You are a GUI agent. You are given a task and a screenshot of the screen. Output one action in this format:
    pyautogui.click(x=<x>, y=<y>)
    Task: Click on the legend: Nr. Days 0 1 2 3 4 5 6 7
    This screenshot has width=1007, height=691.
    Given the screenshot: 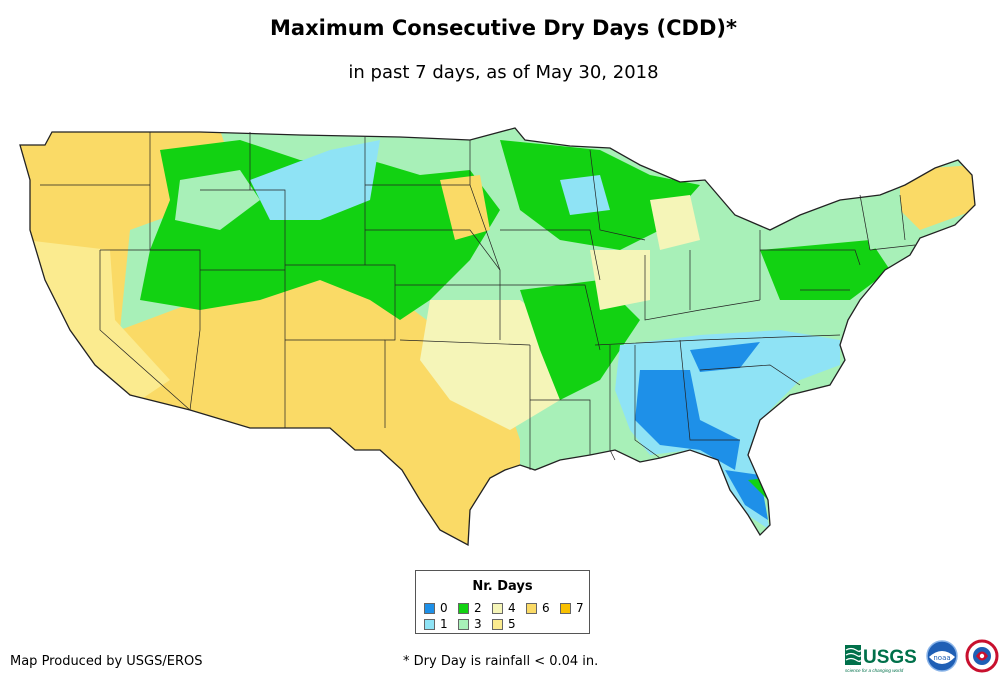 What is the action you would take?
    pyautogui.click(x=502, y=602)
    